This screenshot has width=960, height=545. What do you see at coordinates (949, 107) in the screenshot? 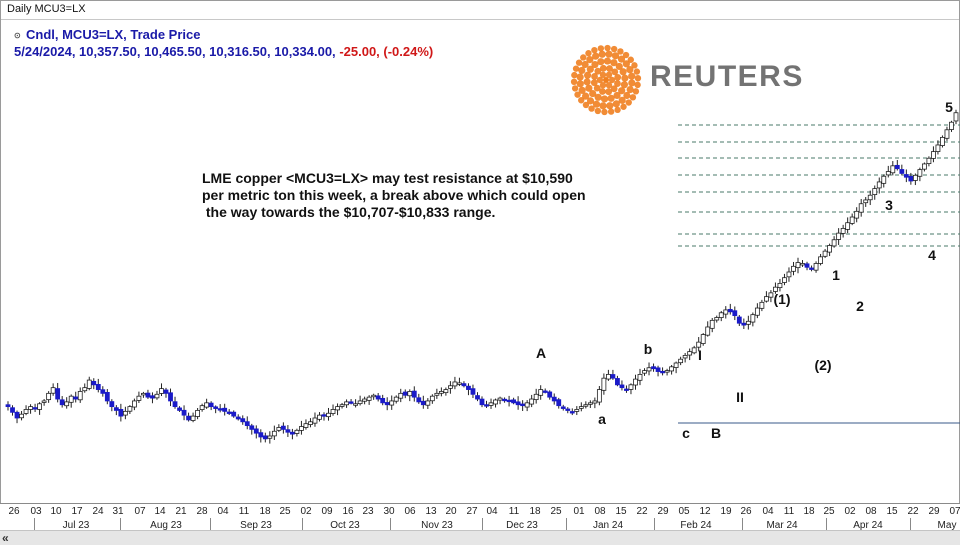
I see `wave-label: 5` at bounding box center [949, 107].